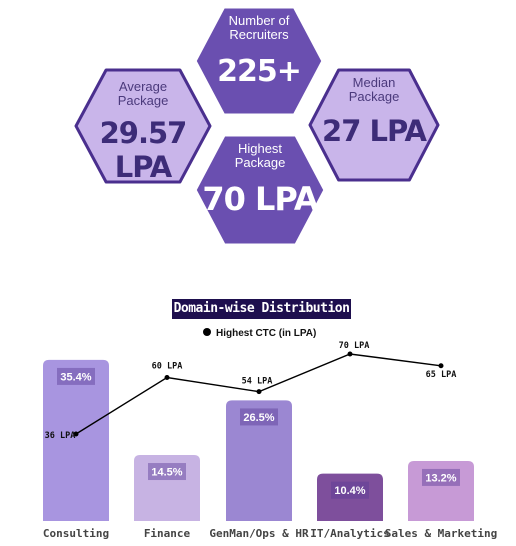 This screenshot has width=516, height=546. What do you see at coordinates (257, 382) in the screenshot?
I see `ctc-label-2: 54 LPA` at bounding box center [257, 382].